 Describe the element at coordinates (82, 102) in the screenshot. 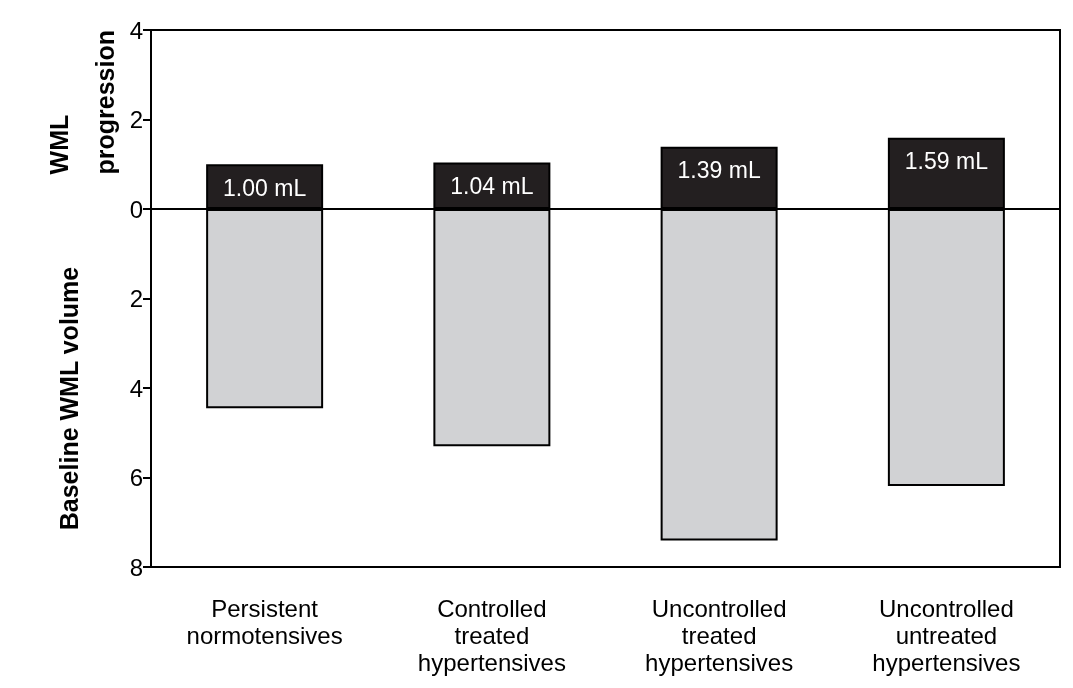

I see `text: WML progression` at that location.